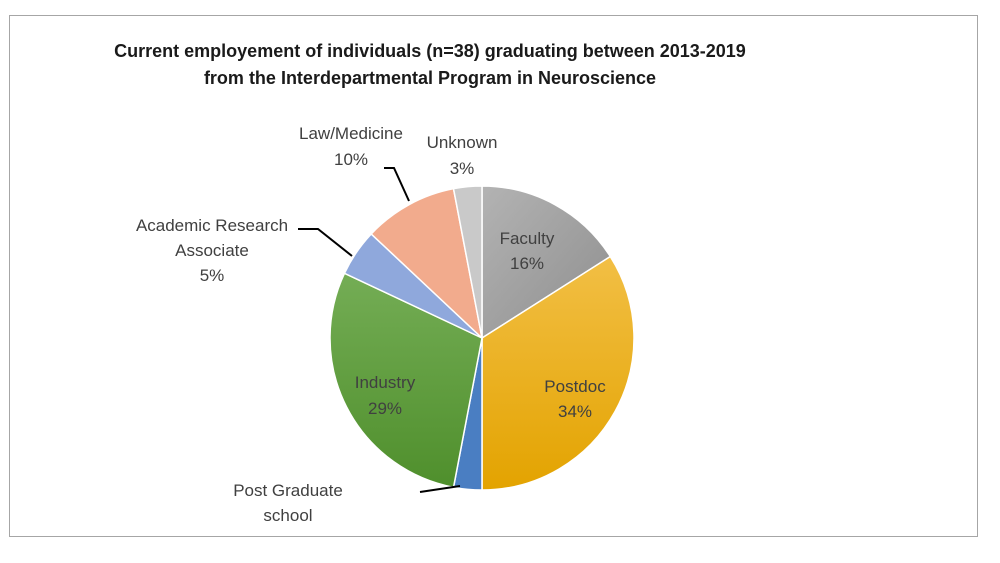  I want to click on leader-line-post-graduate, so click(440, 489).